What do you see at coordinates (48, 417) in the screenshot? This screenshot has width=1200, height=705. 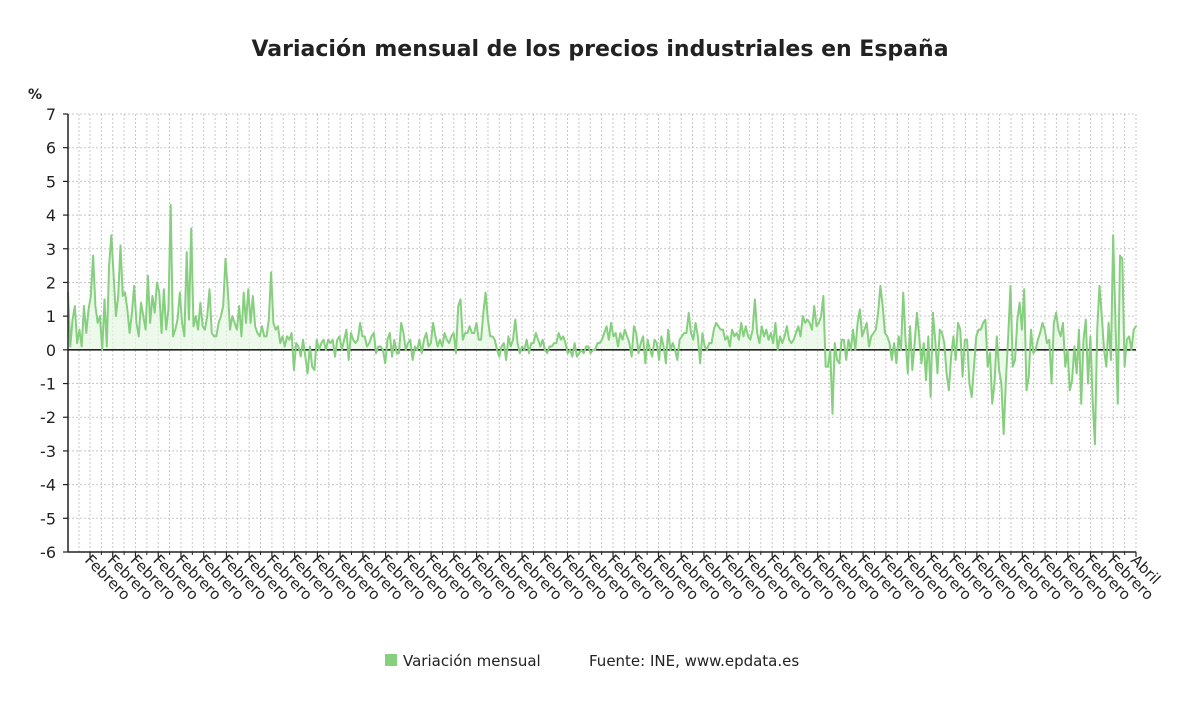 I see `y-tick-label: -2` at bounding box center [48, 417].